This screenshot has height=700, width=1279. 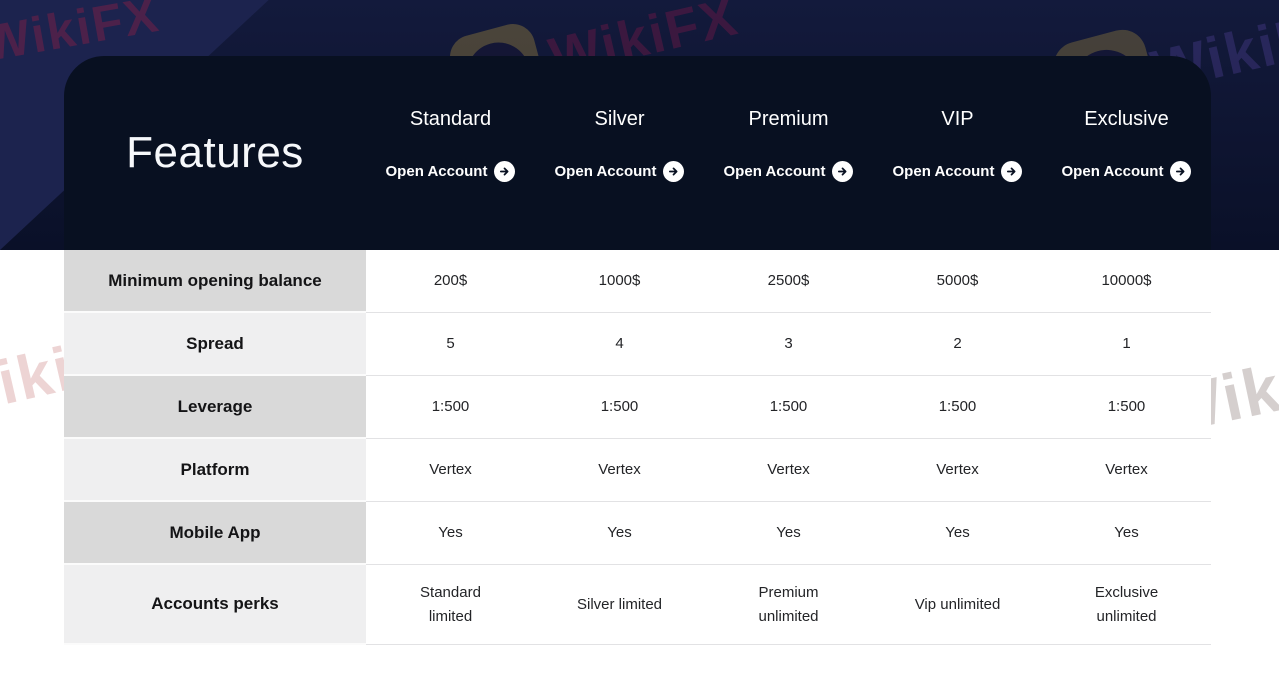 I want to click on table-cell: 5000$, so click(x=957, y=281).